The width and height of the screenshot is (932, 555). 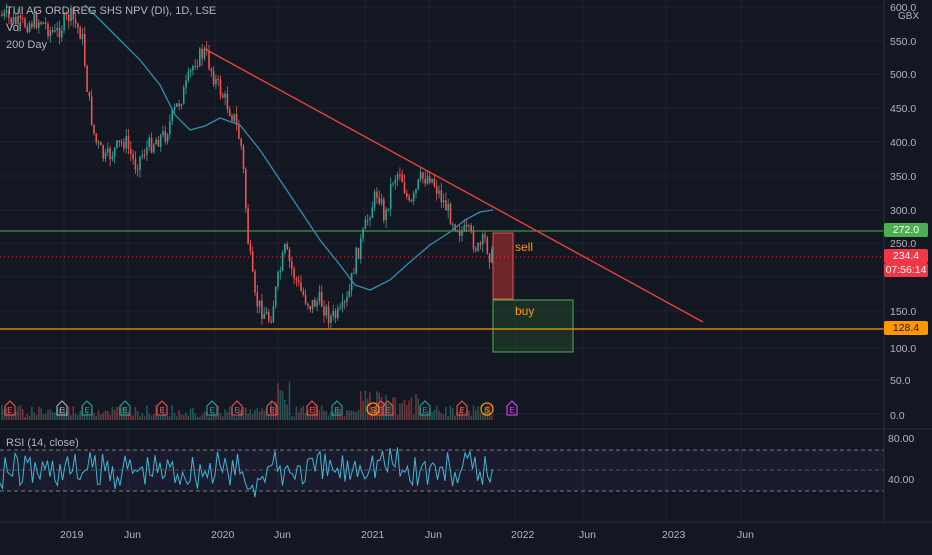 What do you see at coordinates (903, 42) in the screenshot?
I see `price-tick: 550.0` at bounding box center [903, 42].